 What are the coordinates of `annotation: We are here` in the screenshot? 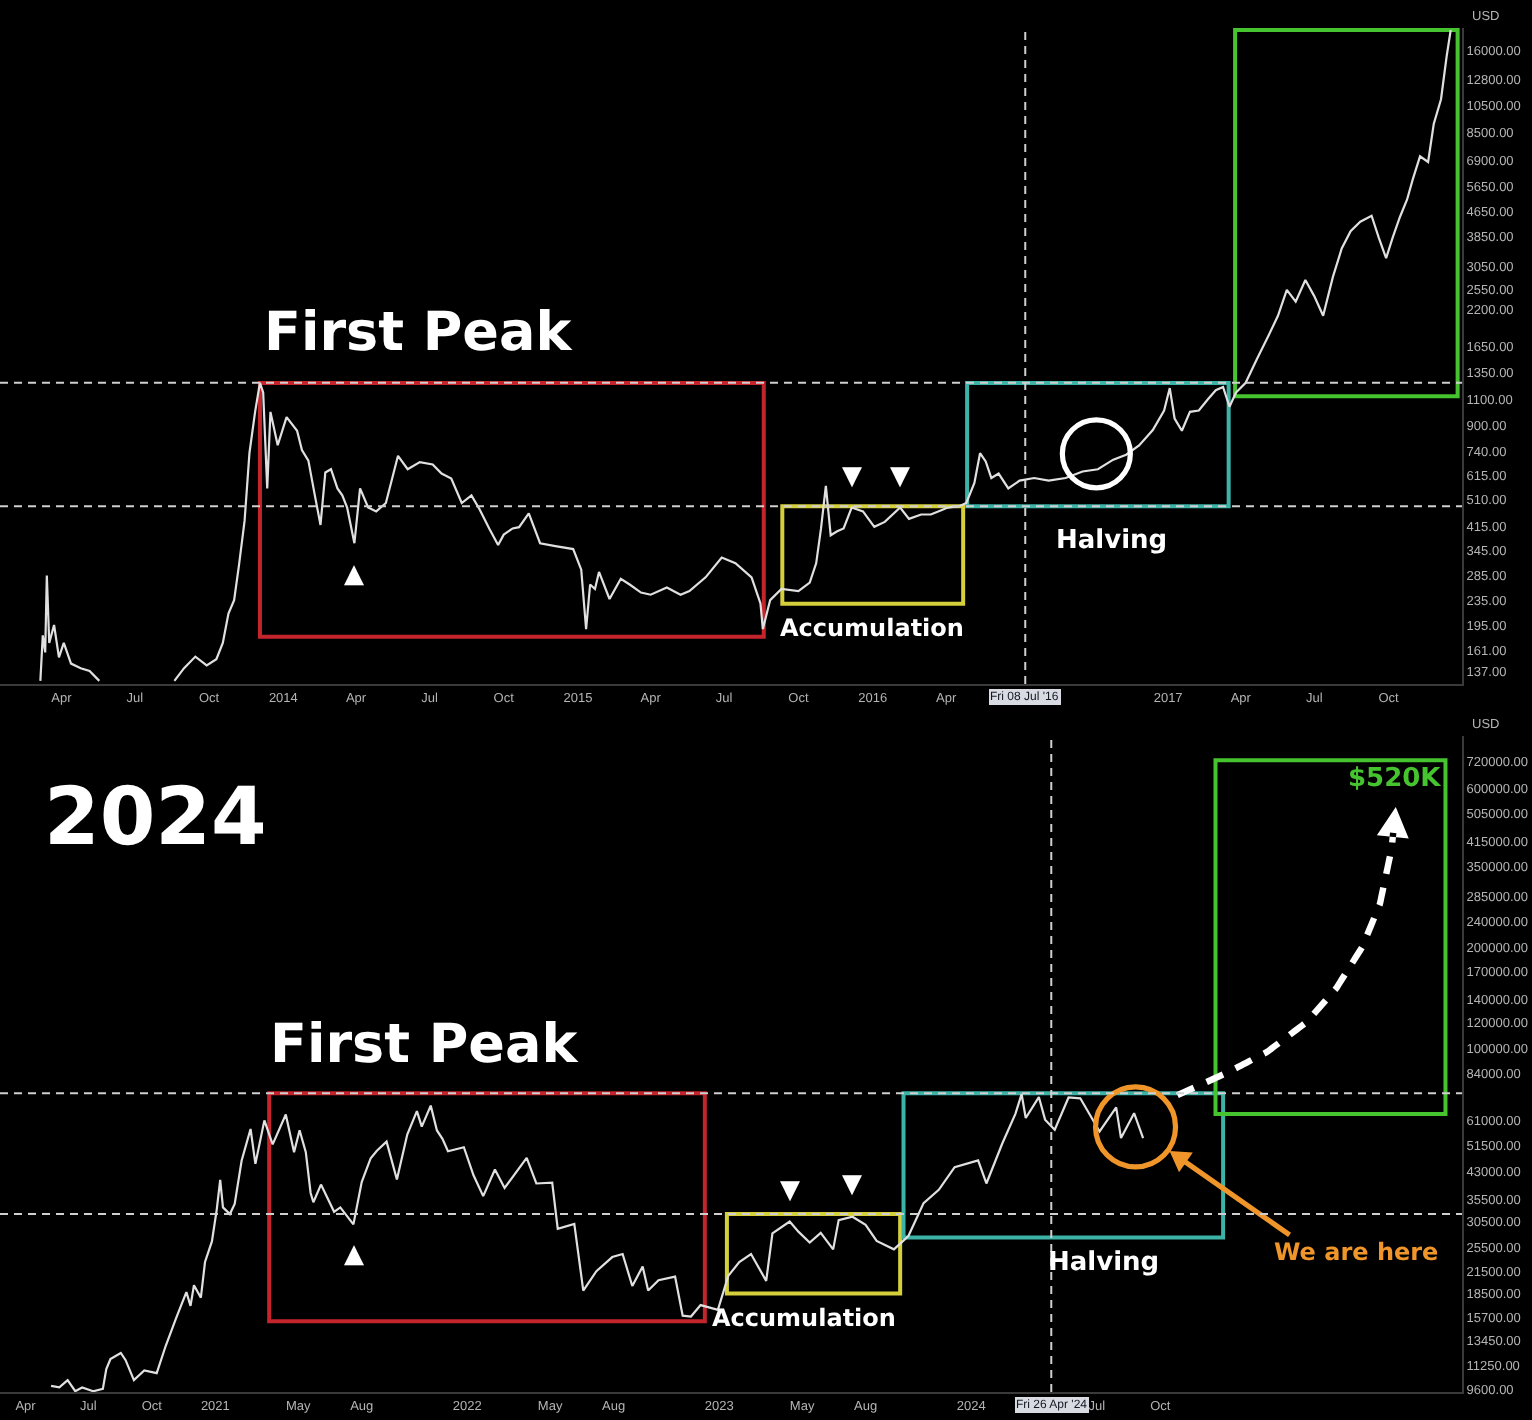 It's located at (1356, 1252).